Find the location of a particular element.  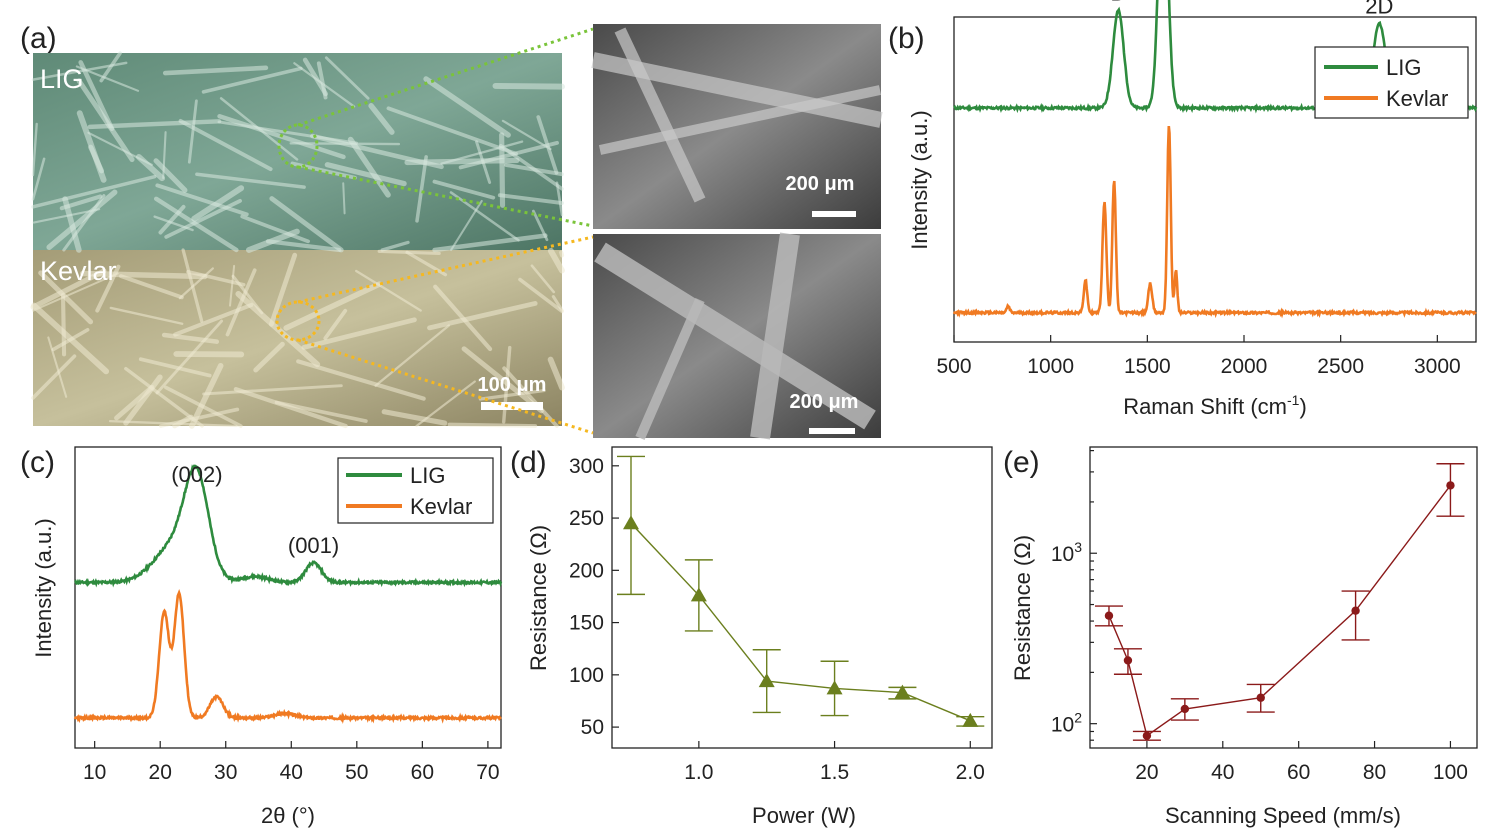

scale-bar-main is located at coordinates (512, 406).